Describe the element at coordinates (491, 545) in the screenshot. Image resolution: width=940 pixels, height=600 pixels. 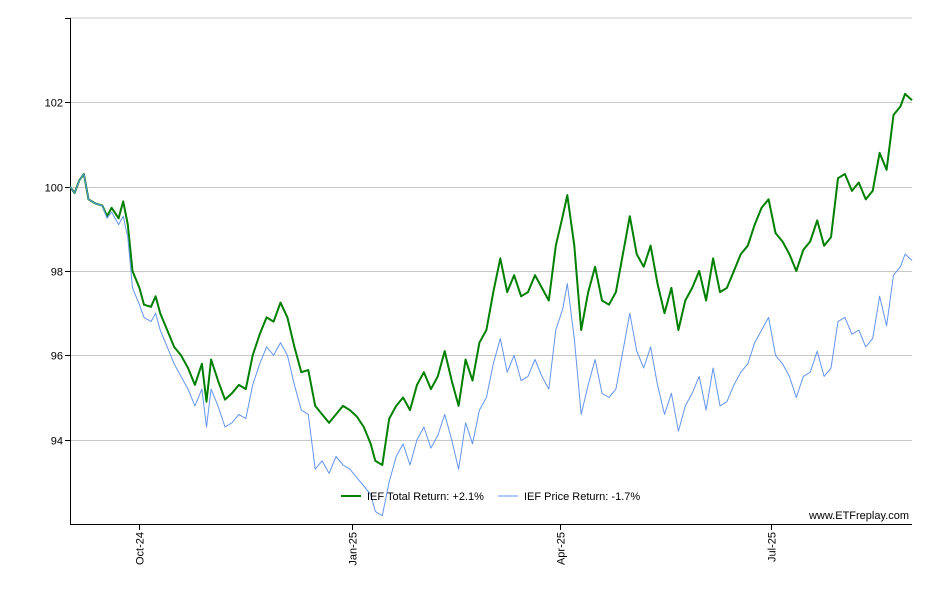
I see `x-axis: Oct-24 Jan-25 Apr-25 Jul-25` at that location.